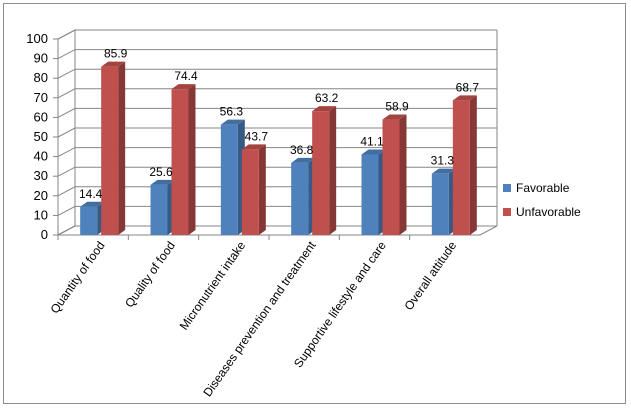  Describe the element at coordinates (161, 172) in the screenshot. I see `data-label: 25.6` at that location.